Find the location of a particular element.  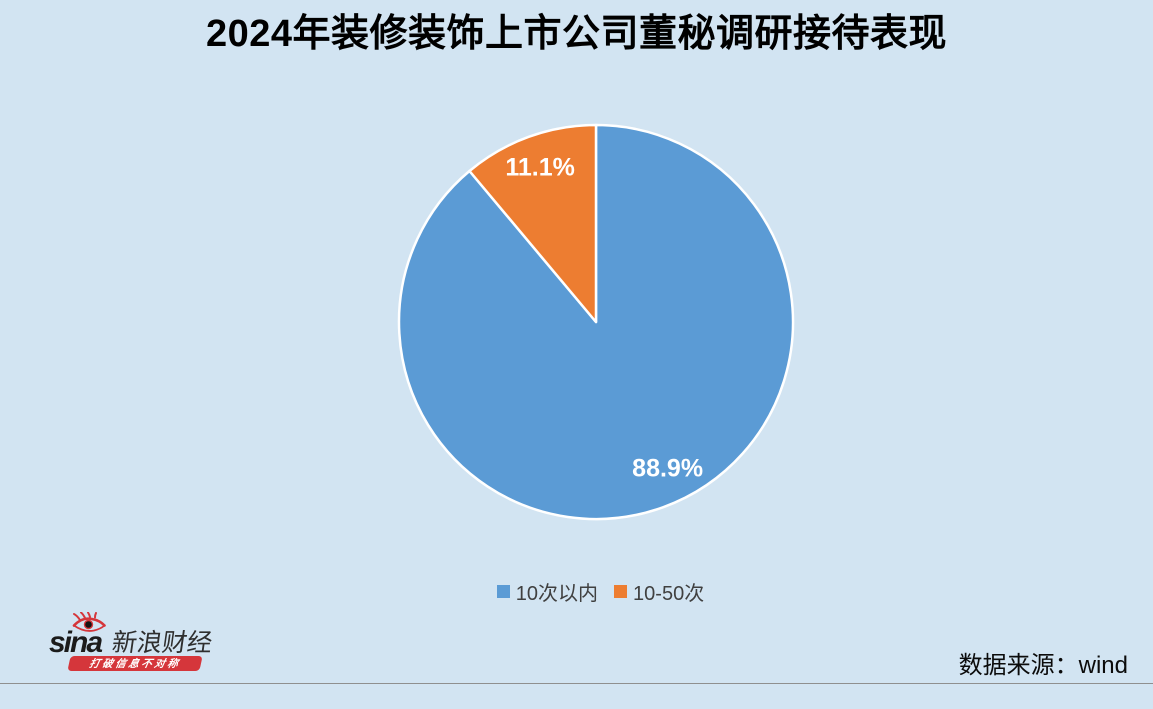

sina-slogan: 打破信息不对称 is located at coordinates (135, 664).